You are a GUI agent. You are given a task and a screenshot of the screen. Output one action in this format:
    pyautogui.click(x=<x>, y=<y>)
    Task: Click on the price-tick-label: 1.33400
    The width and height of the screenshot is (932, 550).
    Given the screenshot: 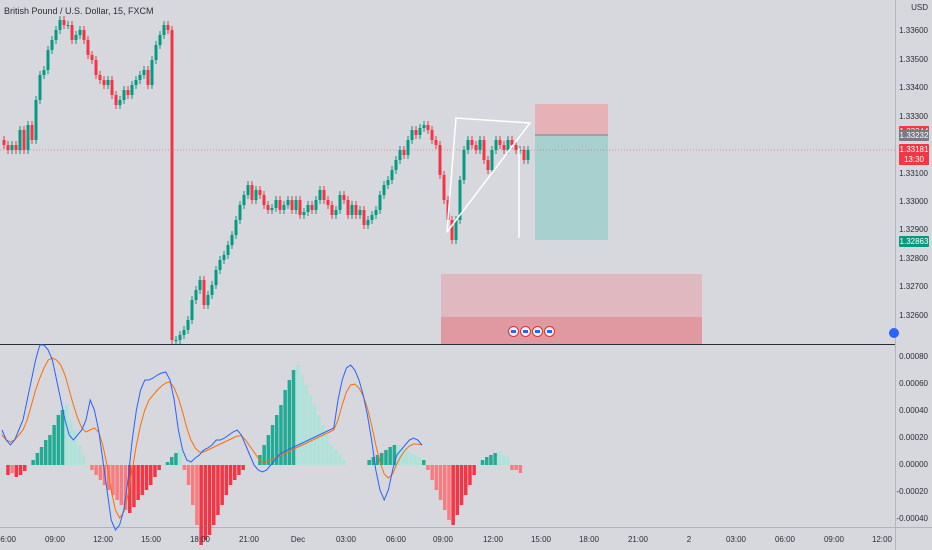 What is the action you would take?
    pyautogui.click(x=913, y=87)
    